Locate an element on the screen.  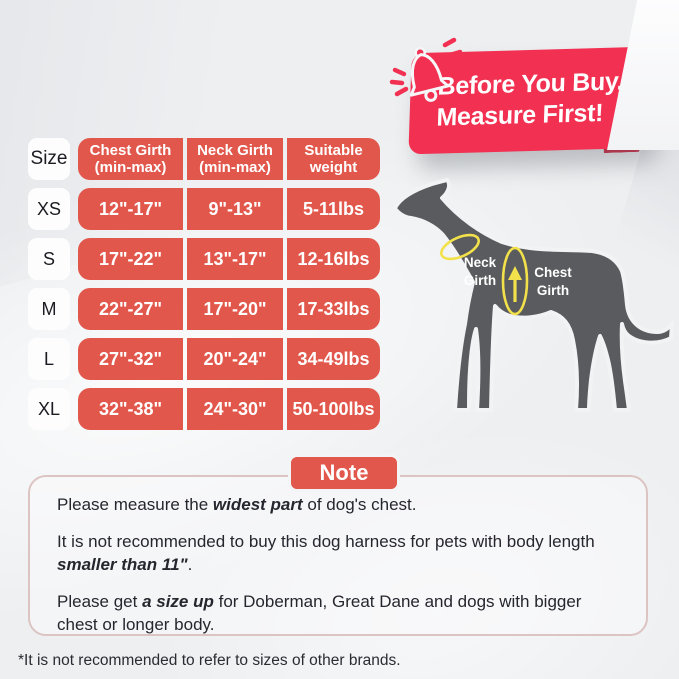
neck-girth-label: Neck Girth is located at coordinates (480, 271).